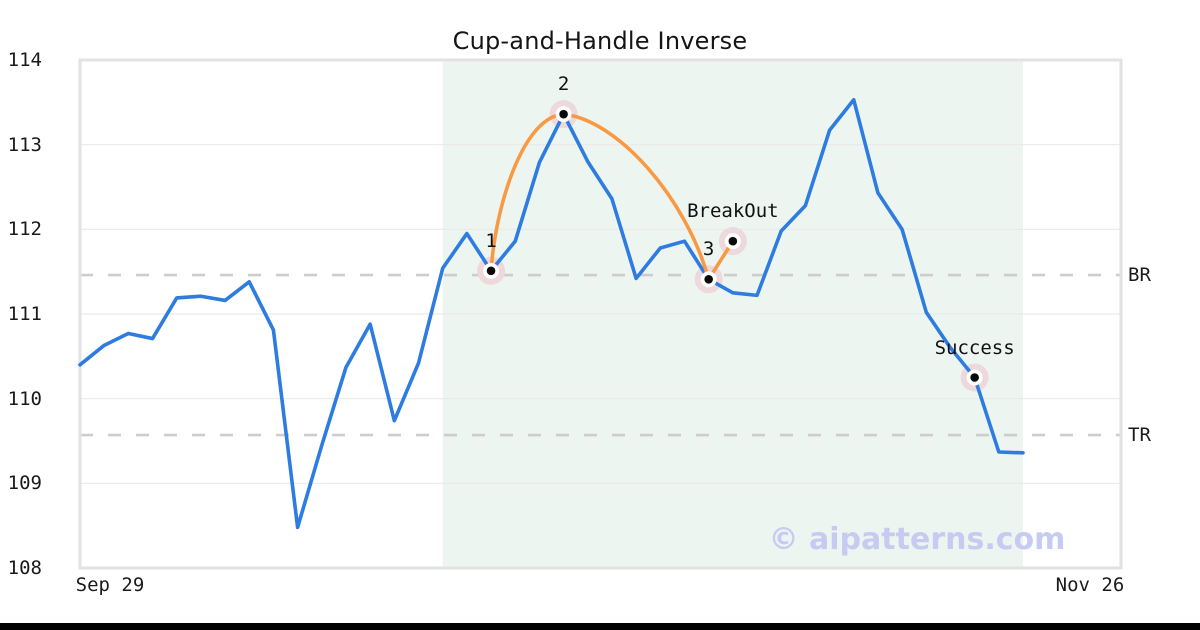  I want to click on y-tick-label: 114, so click(24, 60).